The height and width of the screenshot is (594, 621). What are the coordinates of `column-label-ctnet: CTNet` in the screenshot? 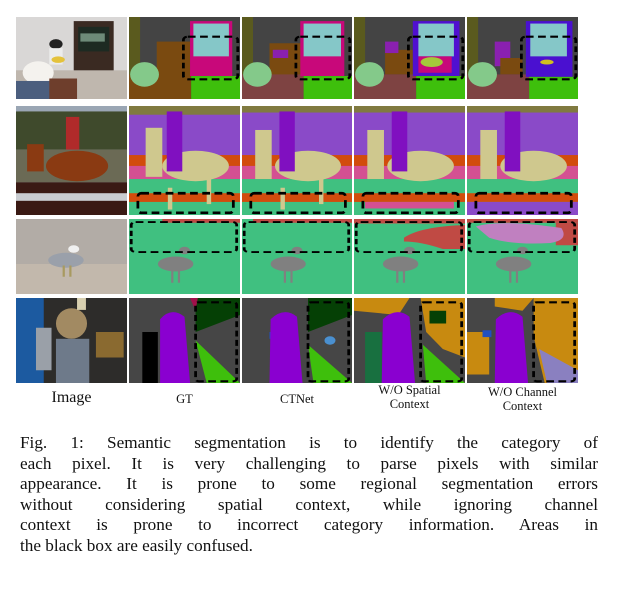 It's located at (297, 399).